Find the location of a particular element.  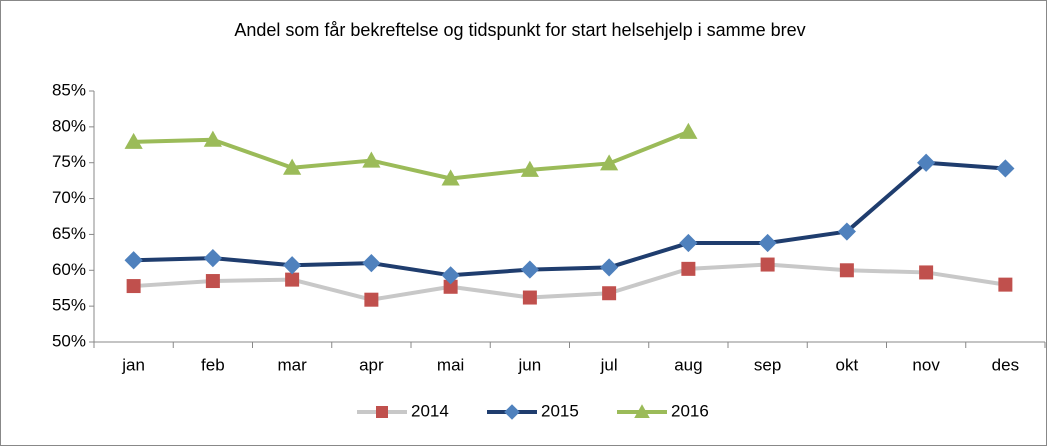

x-tick-label: sep is located at coordinates (767, 364).